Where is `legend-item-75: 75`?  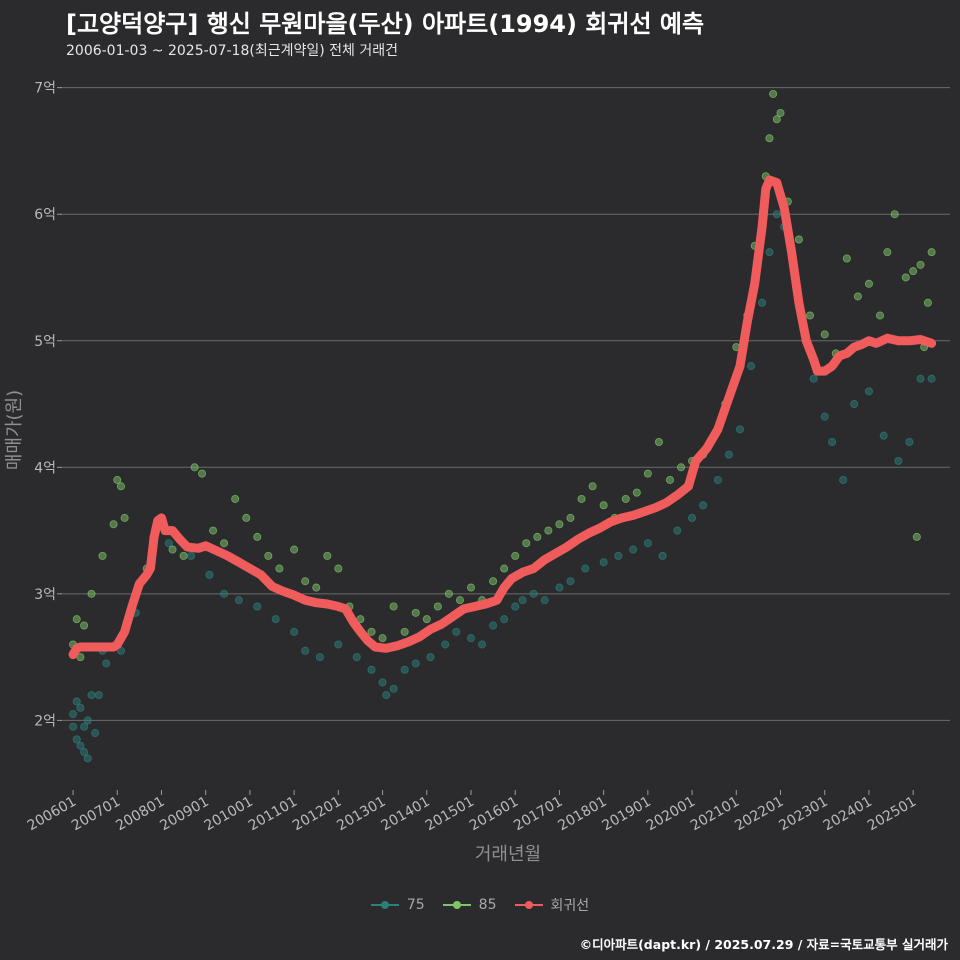 legend-item-75: 75 is located at coordinates (397, 905).